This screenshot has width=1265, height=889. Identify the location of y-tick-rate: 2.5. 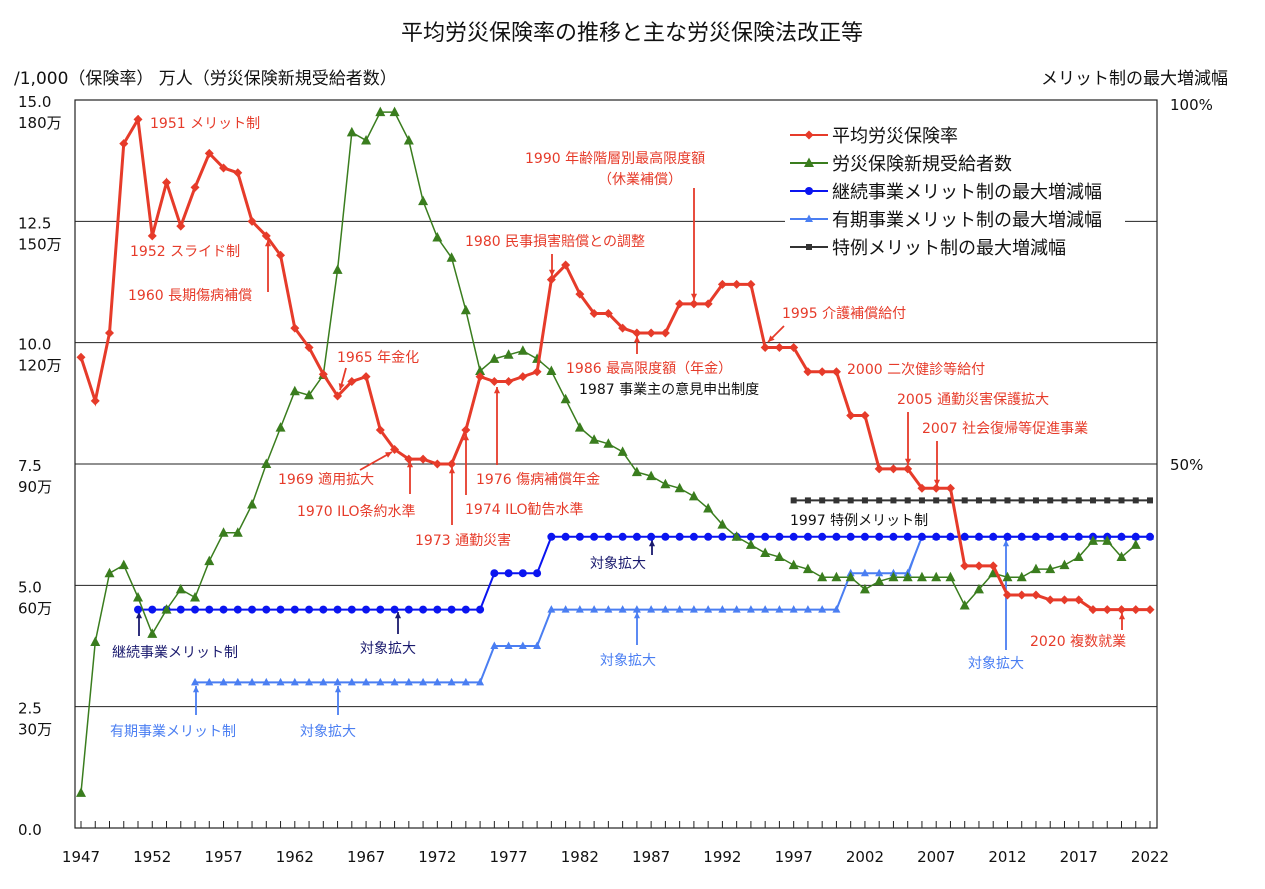
(30, 709).